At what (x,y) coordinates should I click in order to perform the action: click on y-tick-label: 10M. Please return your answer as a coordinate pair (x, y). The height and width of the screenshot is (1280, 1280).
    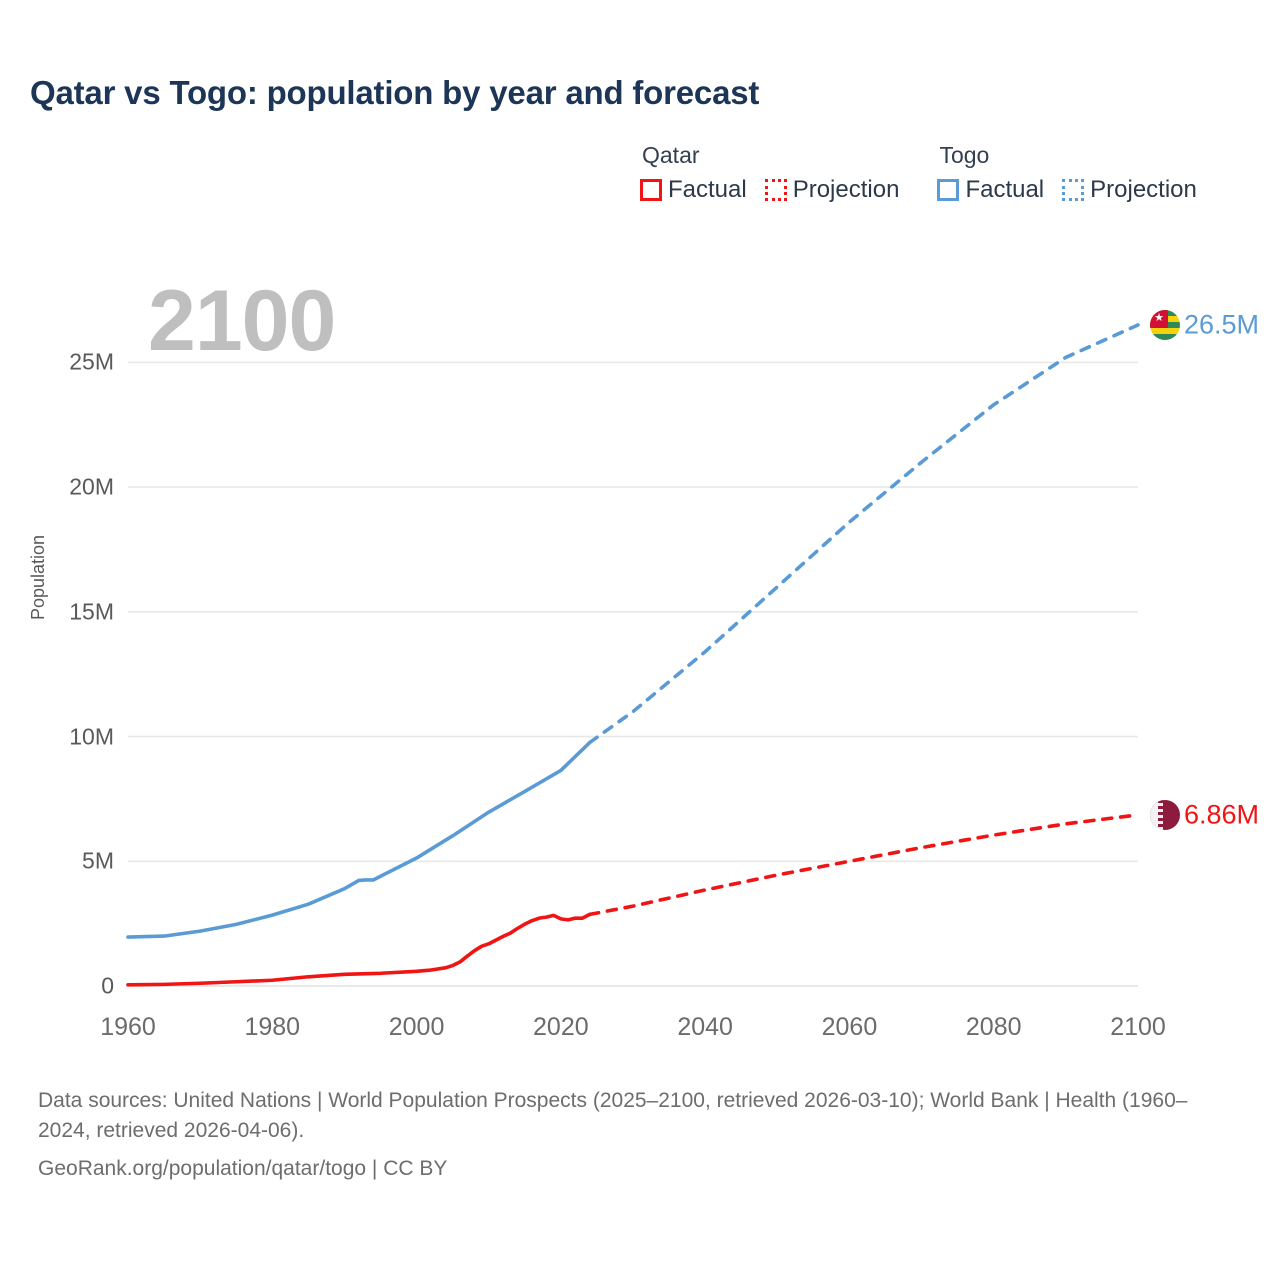
    Looking at the image, I should click on (91, 736).